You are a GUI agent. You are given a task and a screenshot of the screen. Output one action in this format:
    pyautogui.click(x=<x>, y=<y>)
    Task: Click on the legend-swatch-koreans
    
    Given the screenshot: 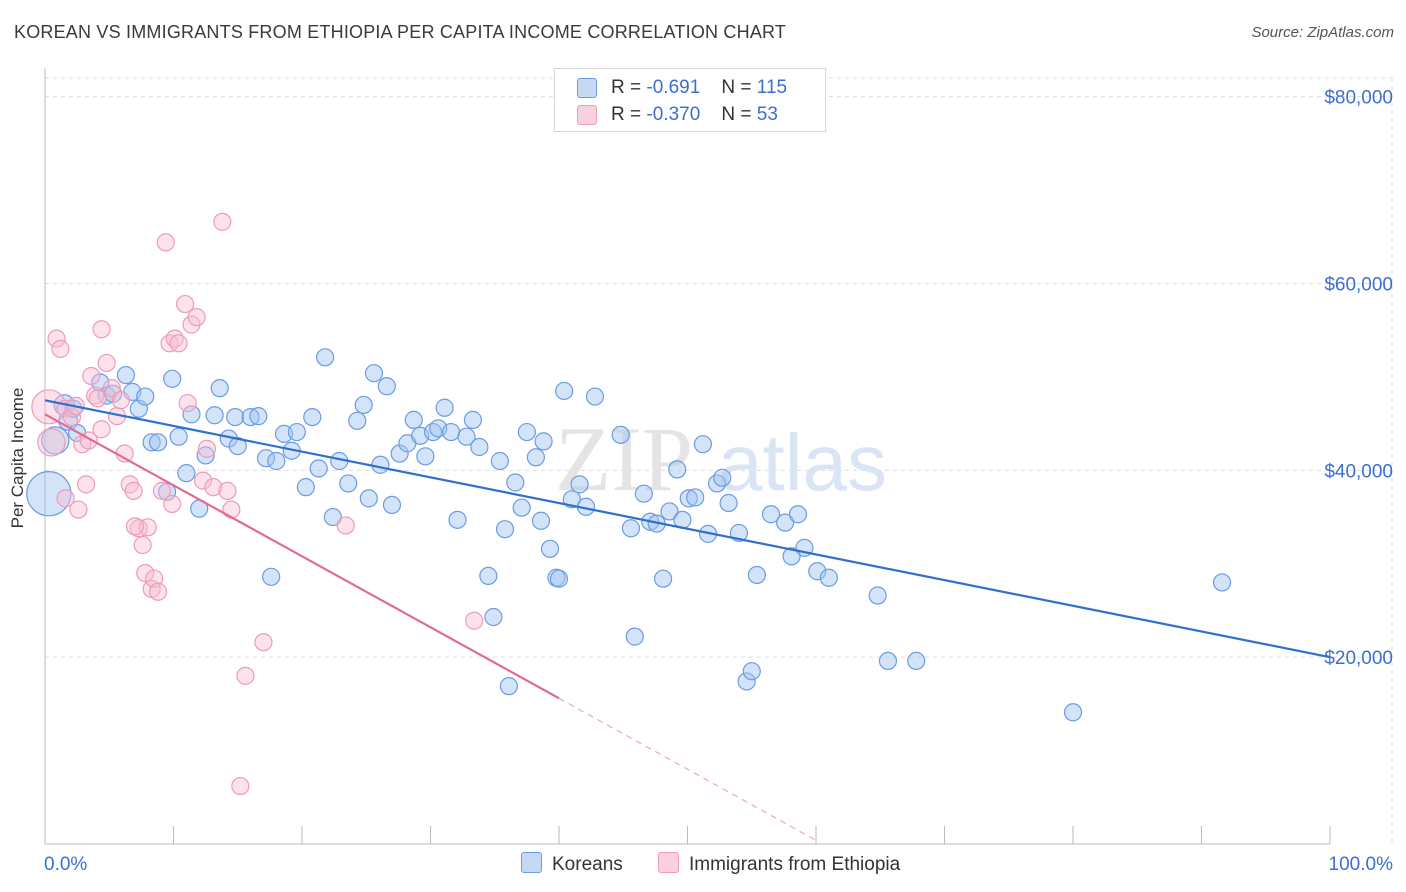 What is the action you would take?
    pyautogui.click(x=587, y=88)
    